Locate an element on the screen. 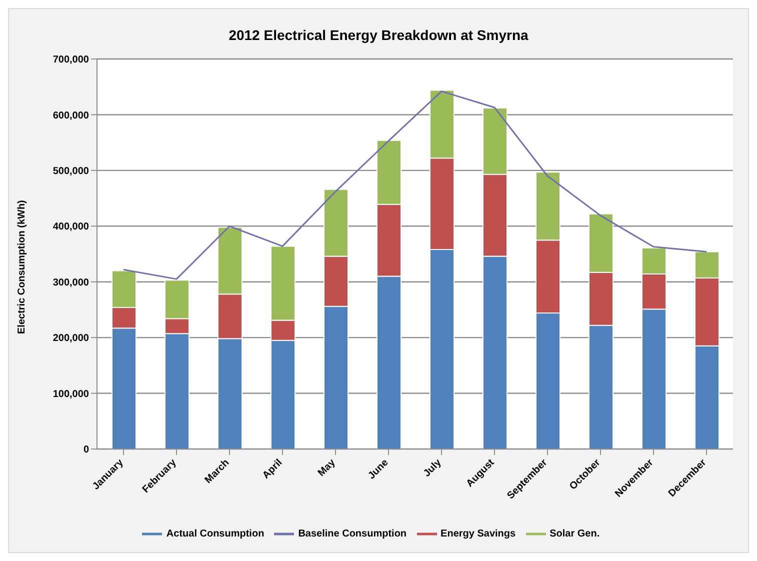 The height and width of the screenshot is (561, 757). y-axis-title: Electric Consumption (kWh) is located at coordinates (22, 267).